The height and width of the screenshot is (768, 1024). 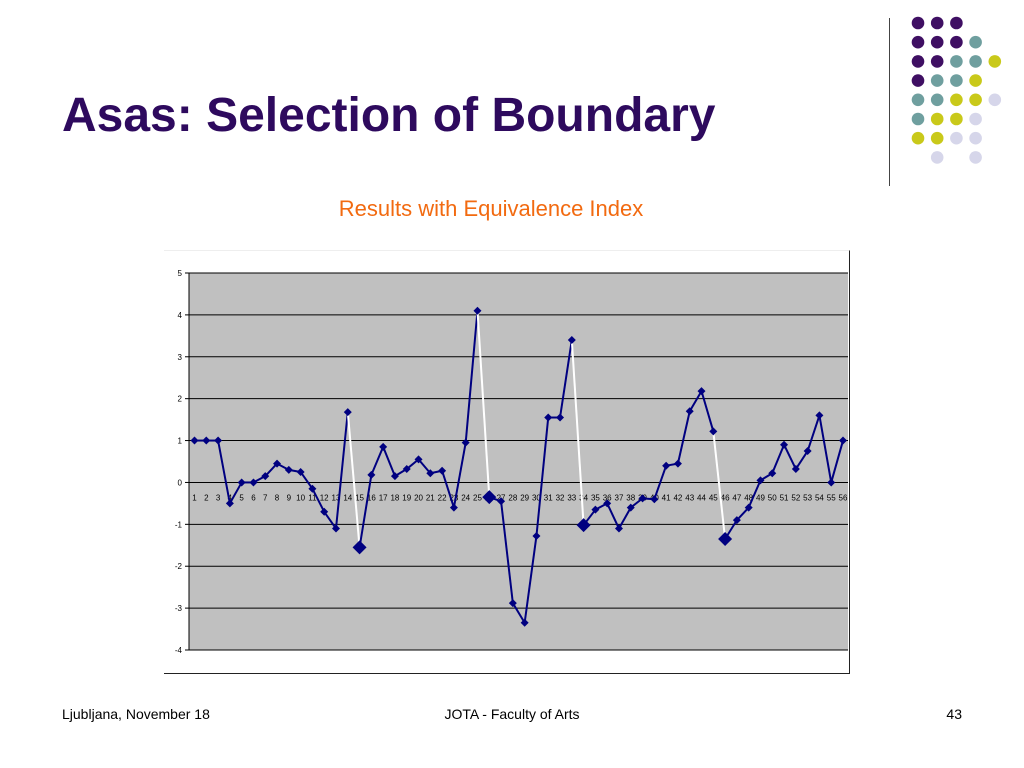 I want to click on x-tick-label: 1, so click(x=194, y=497).